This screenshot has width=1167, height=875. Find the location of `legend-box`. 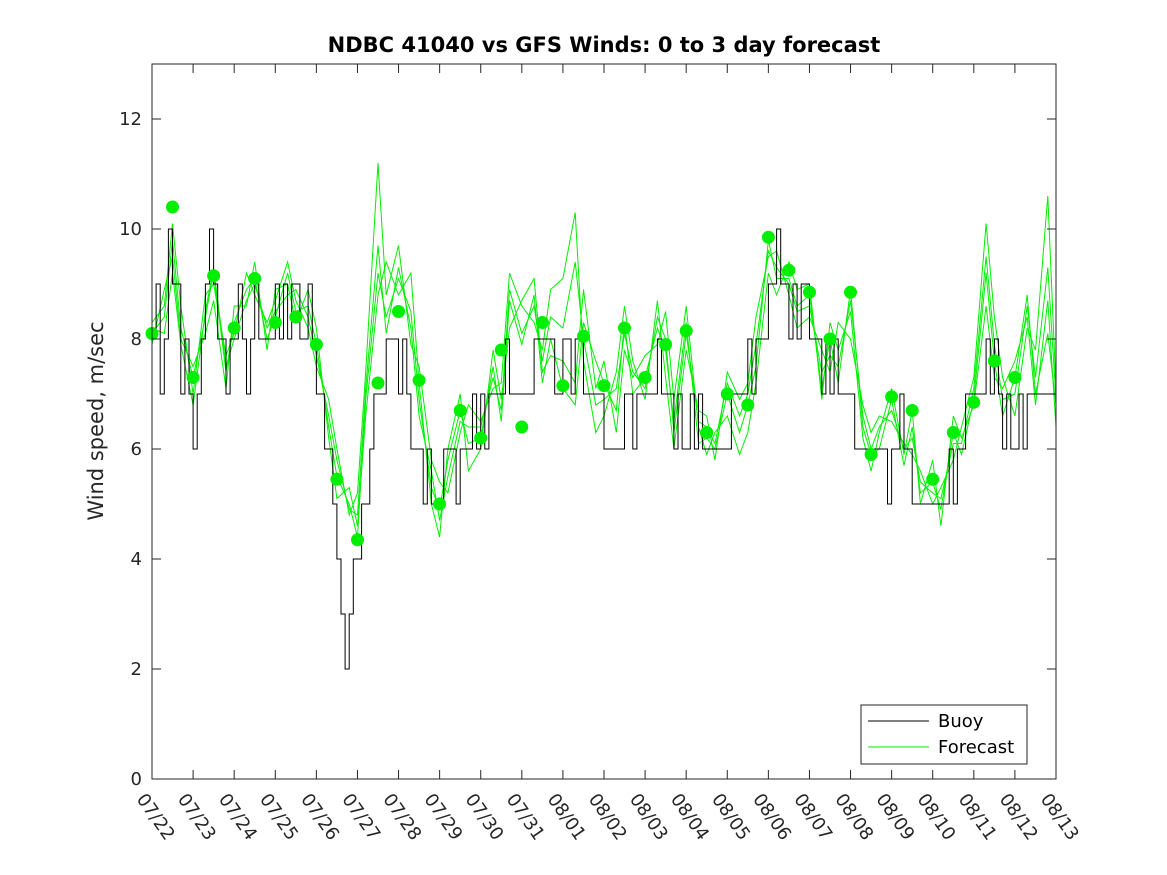

legend-box is located at coordinates (944, 734).